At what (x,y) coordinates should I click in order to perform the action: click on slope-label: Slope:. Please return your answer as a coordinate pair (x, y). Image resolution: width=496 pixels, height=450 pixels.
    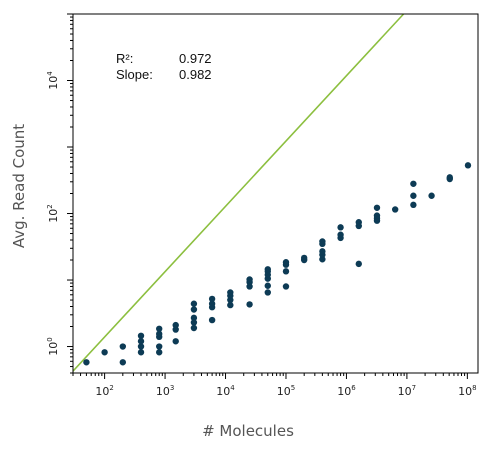
    Looking at the image, I should click on (134, 74).